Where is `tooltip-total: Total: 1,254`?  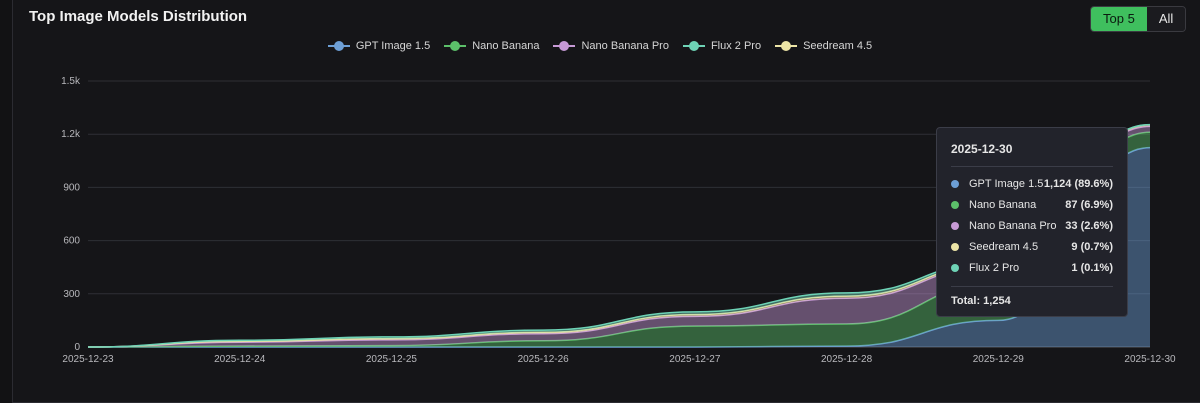 tooltip-total: Total: 1,254 is located at coordinates (1032, 296).